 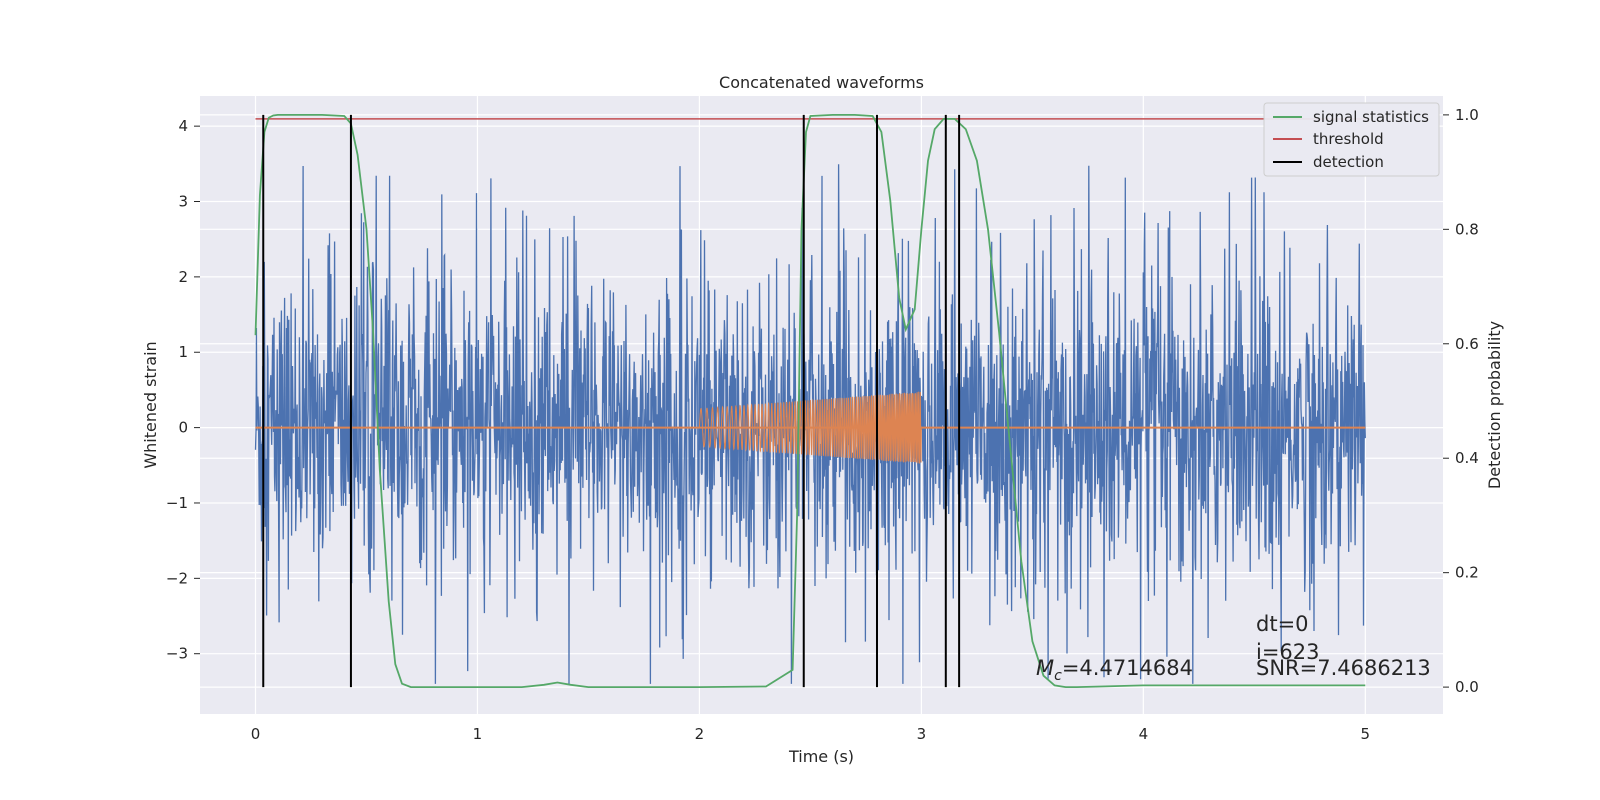 I want to click on y-axis-left-ticks: −3 −2 −1 0 1 2 3 4, so click(x=183, y=390).